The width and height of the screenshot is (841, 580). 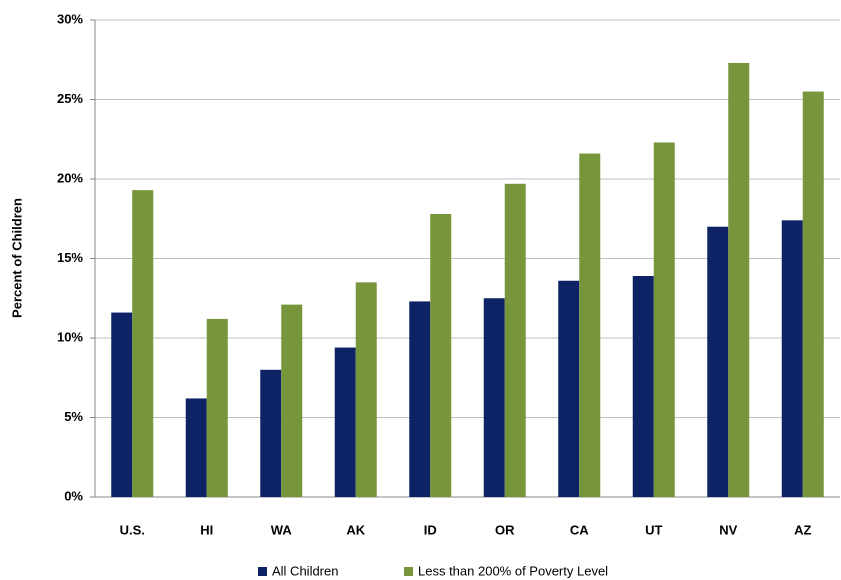 What do you see at coordinates (132, 529) in the screenshot?
I see `x-tick-label: U.S.` at bounding box center [132, 529].